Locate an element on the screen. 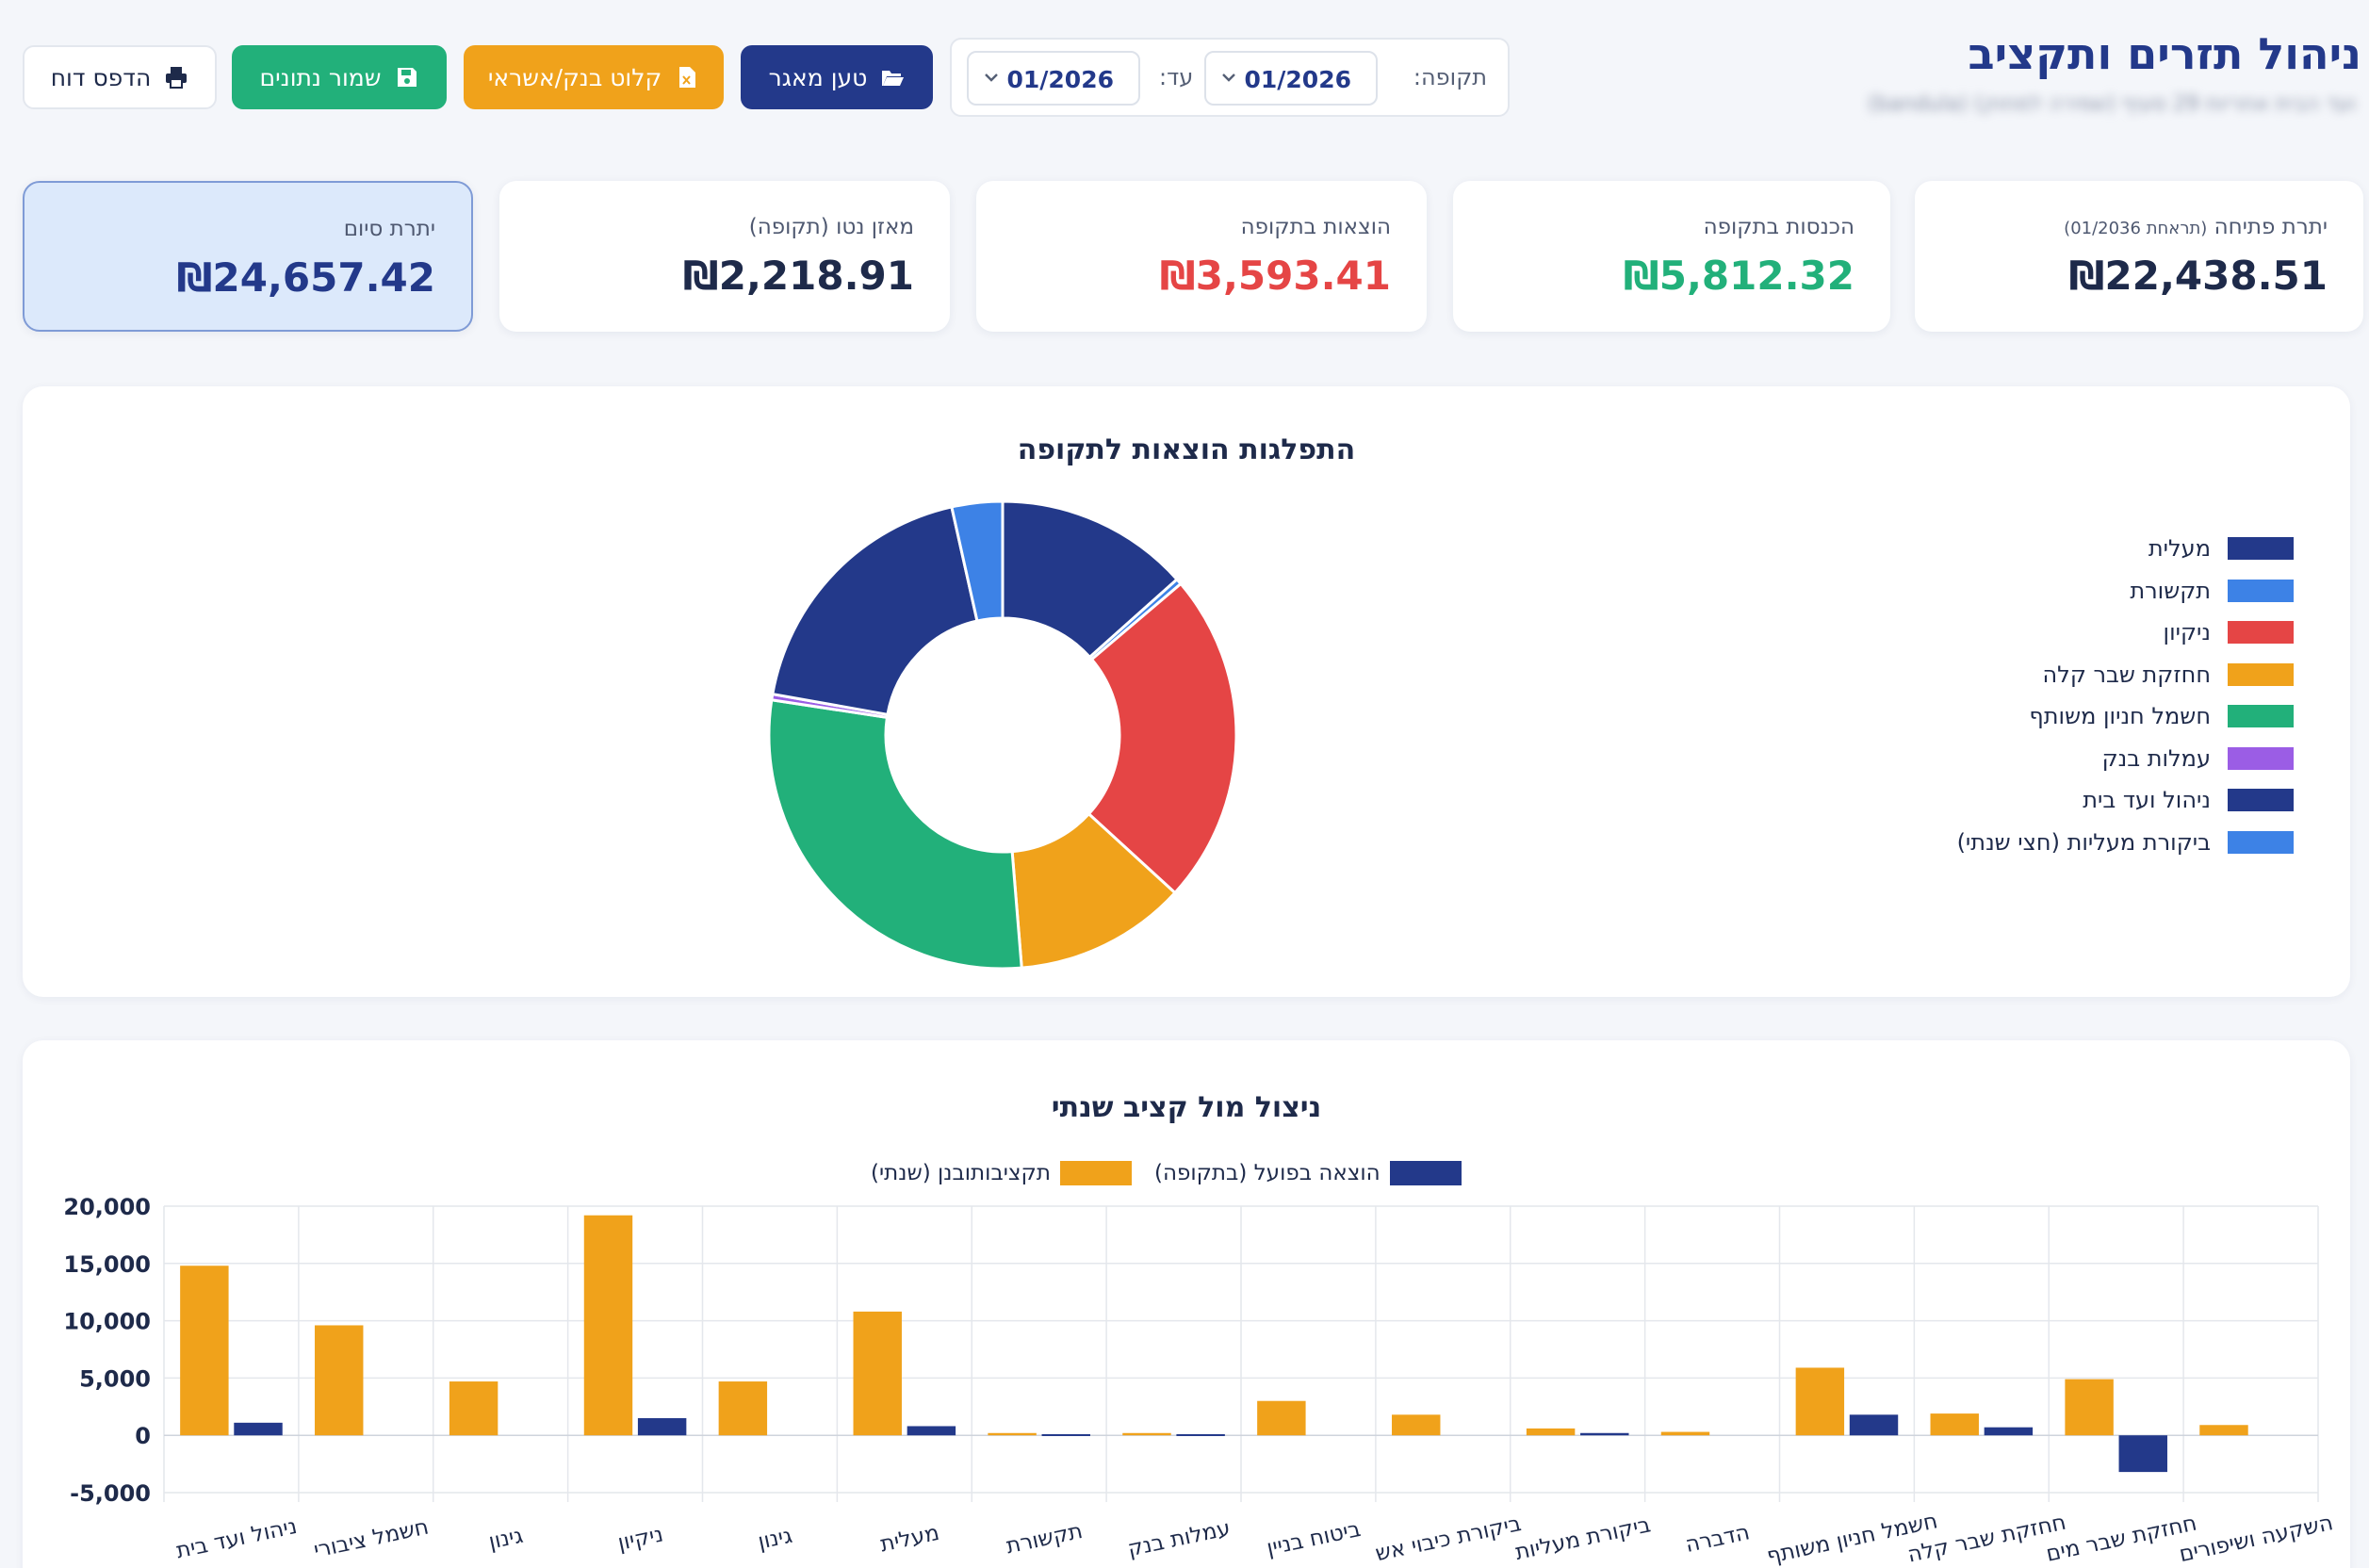 The width and height of the screenshot is (2369, 1568). opening-balance-card: יתרת פתיחה (תראחת 01/2036) ₪22,438.51 is located at coordinates (2139, 256).